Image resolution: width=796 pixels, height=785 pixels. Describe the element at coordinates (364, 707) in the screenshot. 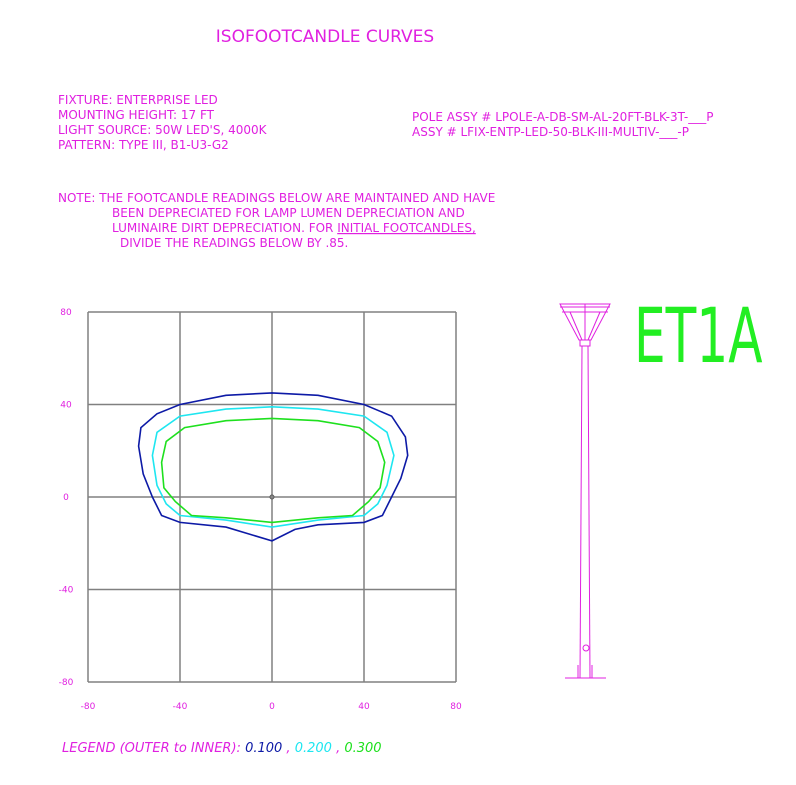

I see `x-tick-label: 40` at that location.